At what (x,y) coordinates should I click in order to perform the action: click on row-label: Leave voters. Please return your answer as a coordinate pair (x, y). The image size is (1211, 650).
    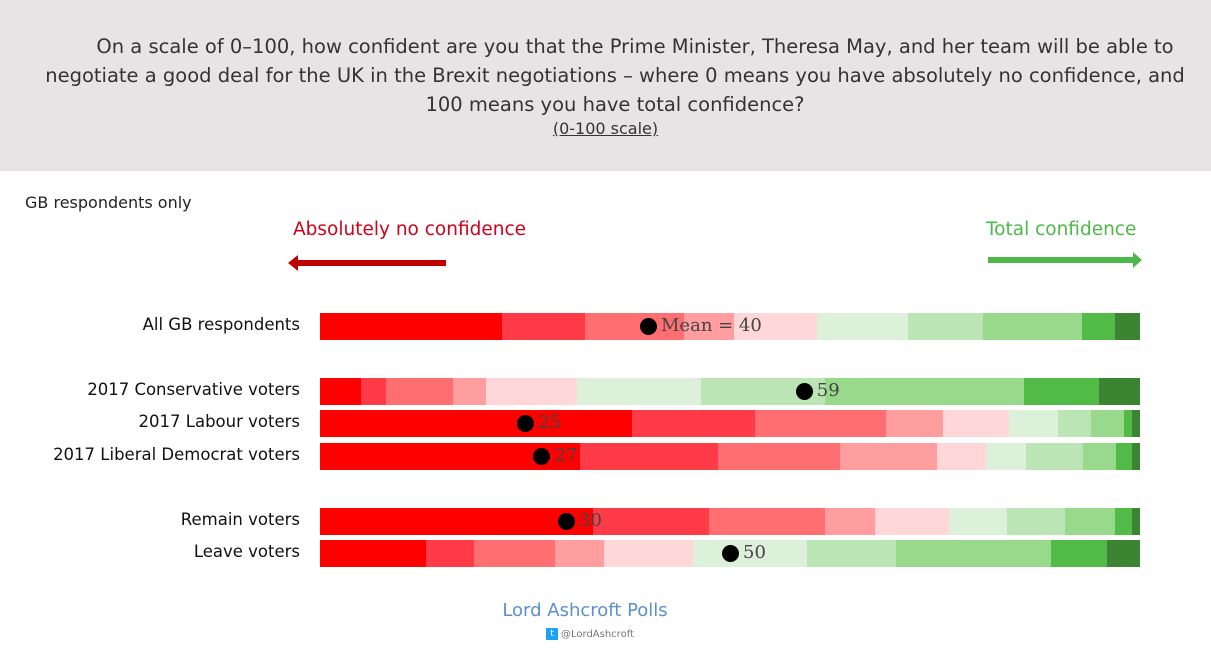
    Looking at the image, I should click on (246, 551).